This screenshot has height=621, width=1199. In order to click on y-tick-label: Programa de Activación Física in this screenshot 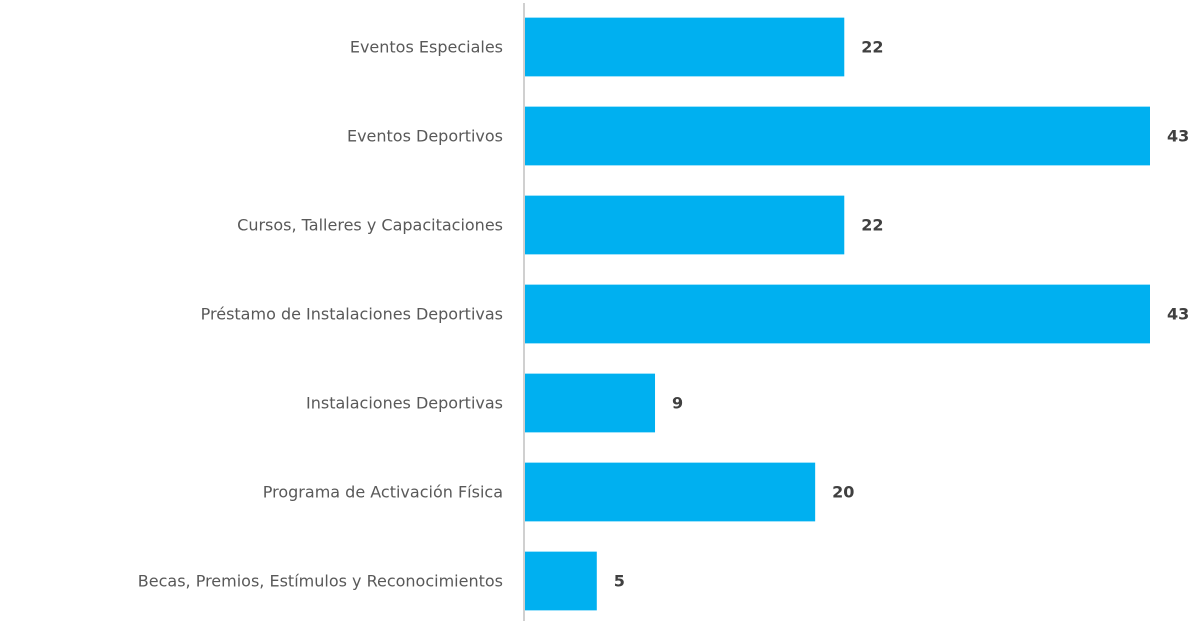, I will do `click(383, 492)`.